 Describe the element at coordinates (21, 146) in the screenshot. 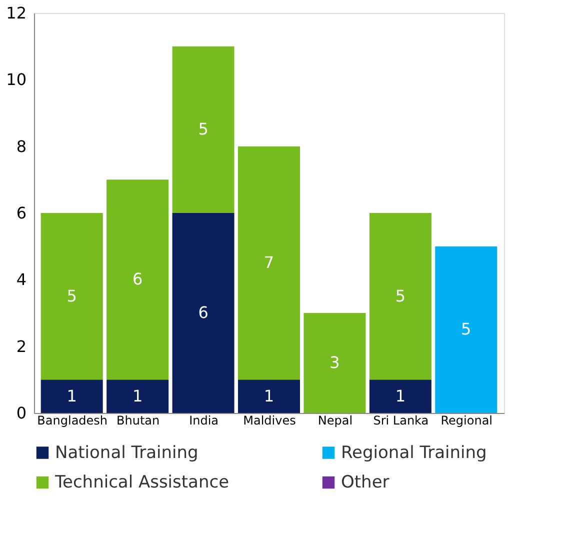

I see `y-tick-label: 8` at that location.